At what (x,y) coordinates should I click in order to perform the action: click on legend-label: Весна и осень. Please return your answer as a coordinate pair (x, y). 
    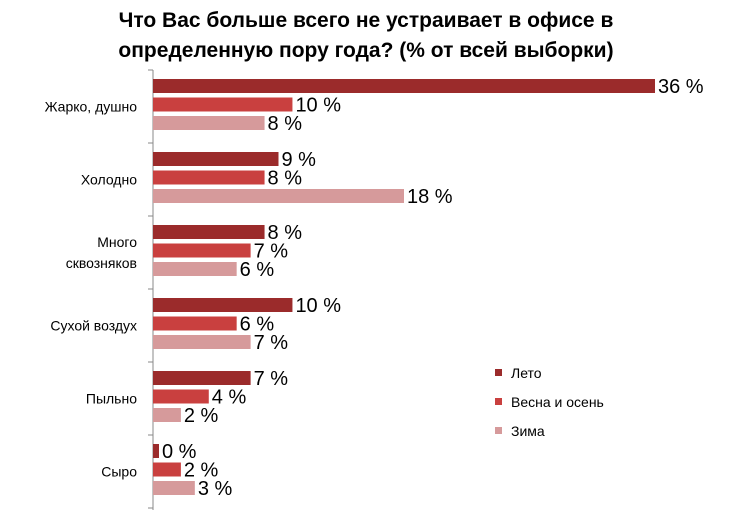
    Looking at the image, I should click on (557, 402).